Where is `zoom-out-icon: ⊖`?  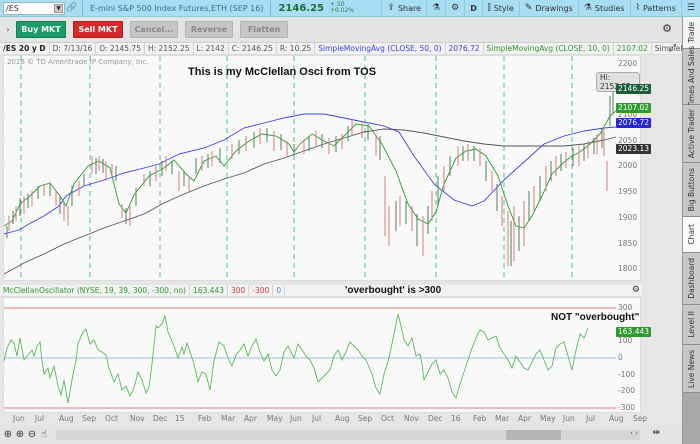 zoom-out-icon: ⊖ is located at coordinates (32, 434).